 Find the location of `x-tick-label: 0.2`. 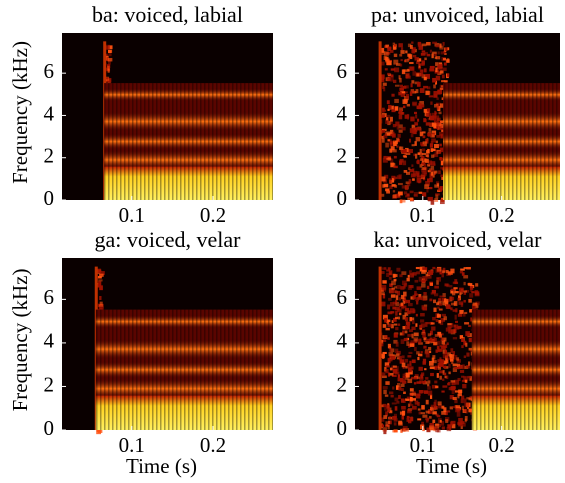

x-tick-label: 0.2 is located at coordinates (502, 445).